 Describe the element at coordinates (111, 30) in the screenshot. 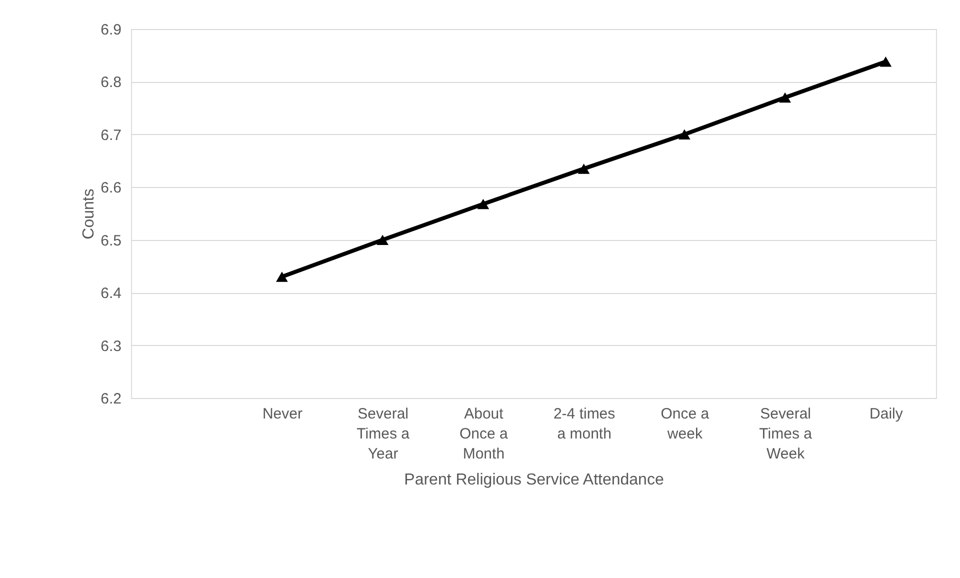

I see `y-tick-label: 6.9` at that location.